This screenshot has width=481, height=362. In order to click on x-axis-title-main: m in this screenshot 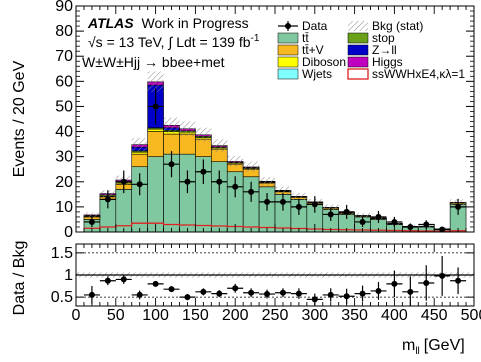, I will do `click(408, 345)`.